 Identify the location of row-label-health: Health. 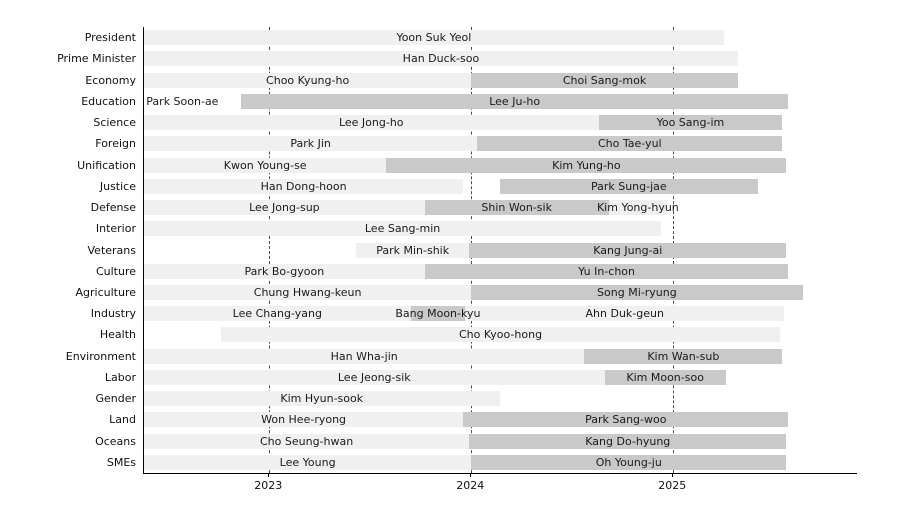
(117, 335).